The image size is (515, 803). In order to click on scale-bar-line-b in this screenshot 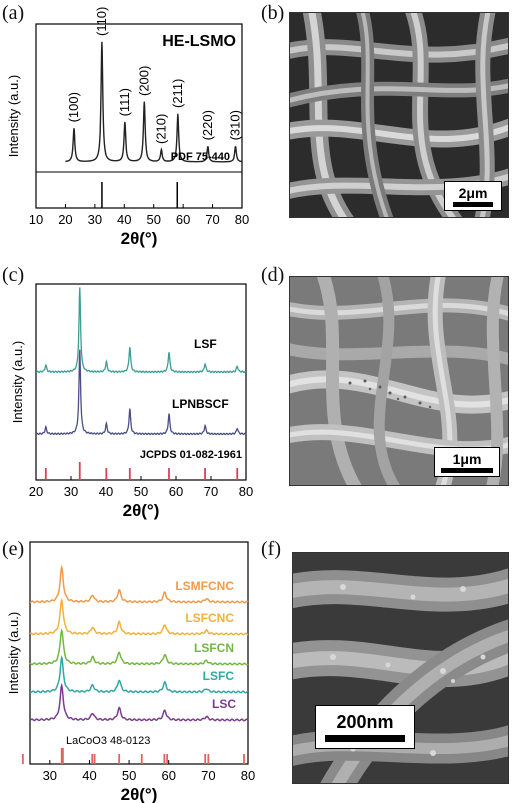, I will do `click(473, 204)`.